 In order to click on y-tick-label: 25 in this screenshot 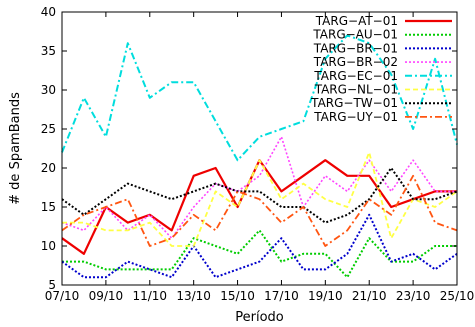, I will do `click(48, 129)`.